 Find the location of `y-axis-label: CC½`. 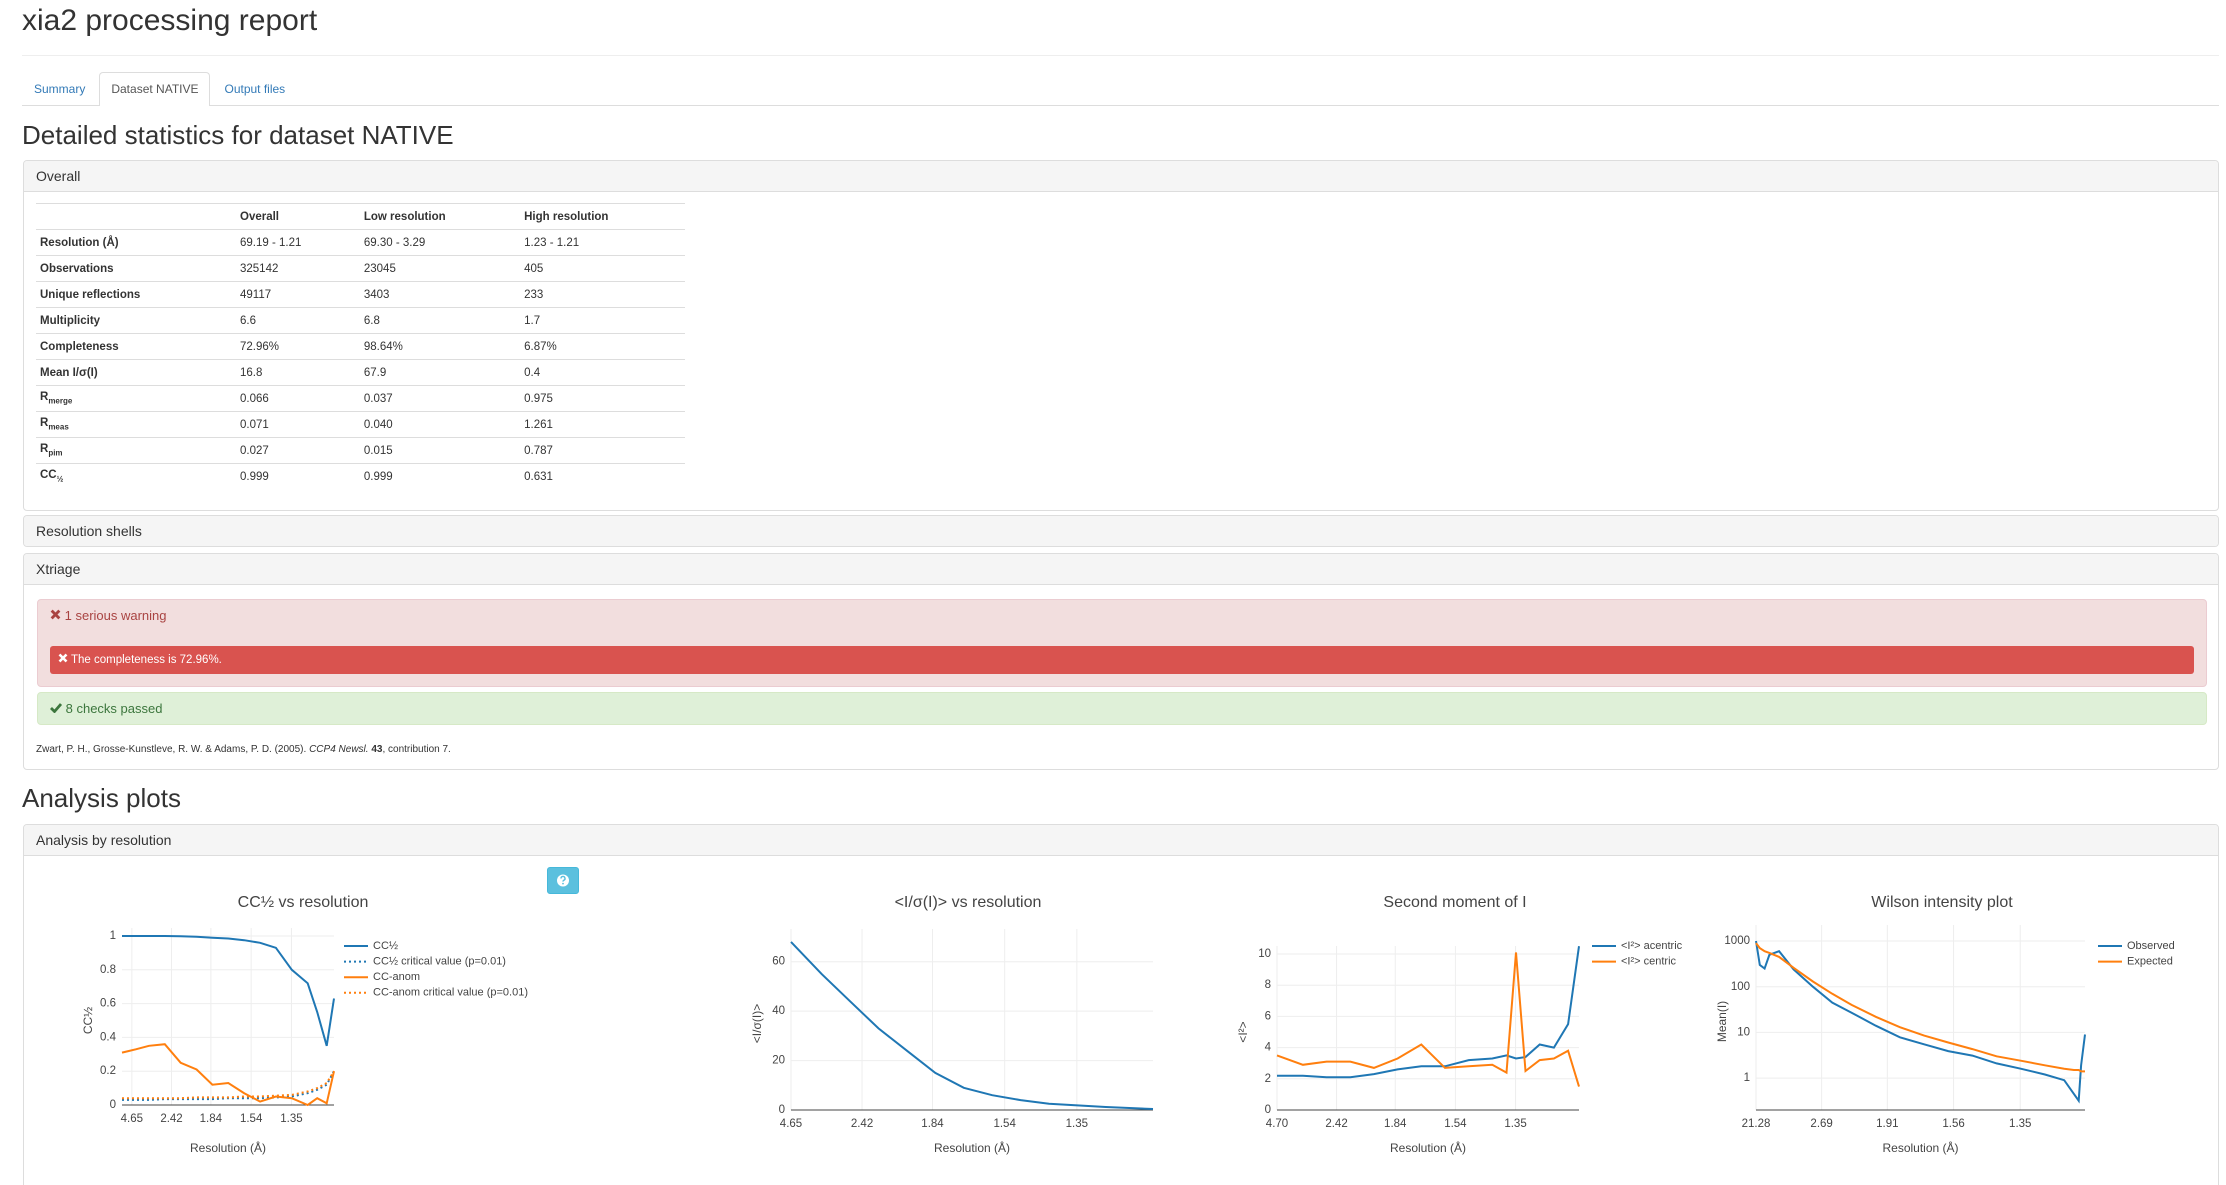

y-axis-label: CC½ is located at coordinates (88, 1020).